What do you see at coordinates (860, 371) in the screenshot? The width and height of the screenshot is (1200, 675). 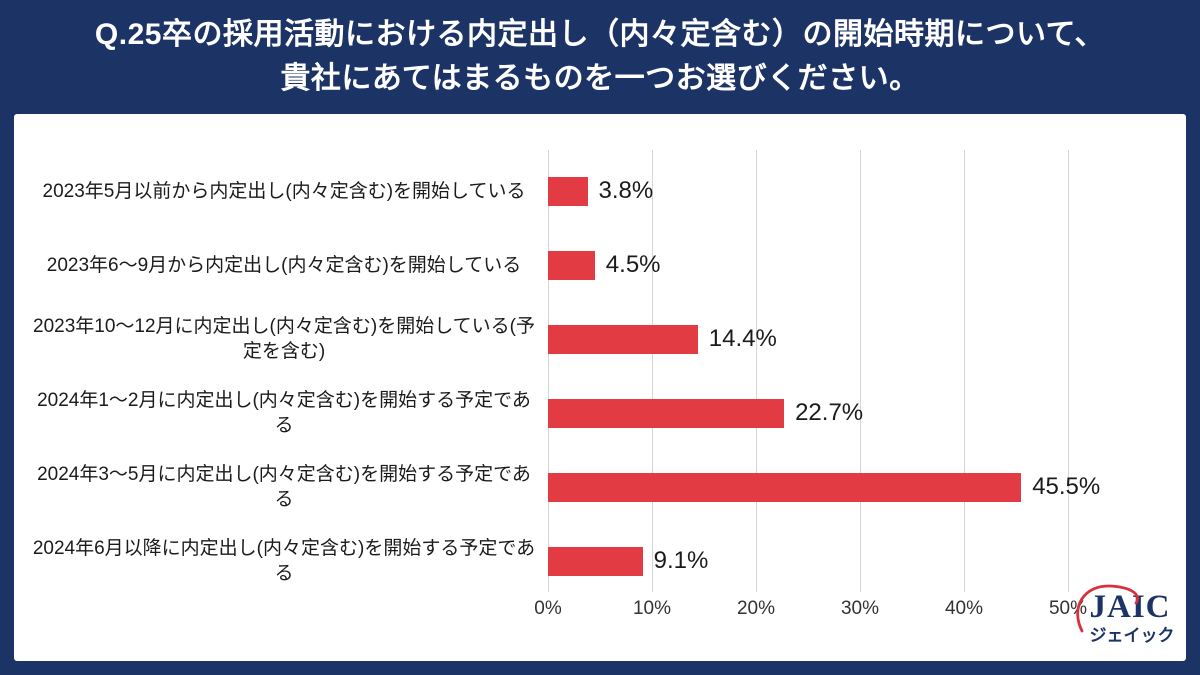 I see `gridline-30%` at bounding box center [860, 371].